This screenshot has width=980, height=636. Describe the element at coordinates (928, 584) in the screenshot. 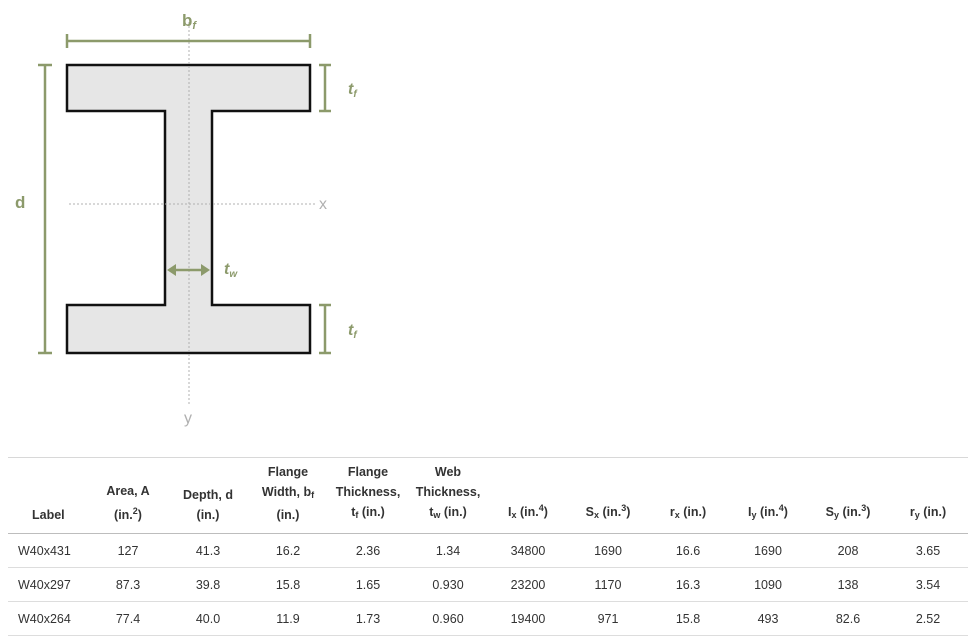

I see `cell-ry: 3.54` at that location.